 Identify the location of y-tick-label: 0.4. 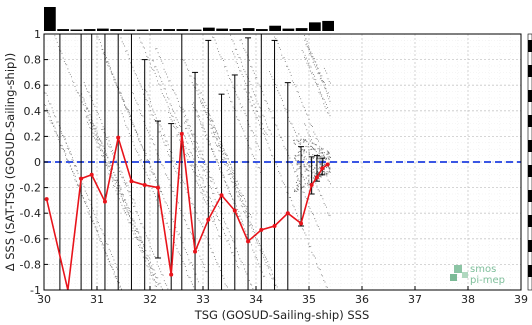
(33, 111).